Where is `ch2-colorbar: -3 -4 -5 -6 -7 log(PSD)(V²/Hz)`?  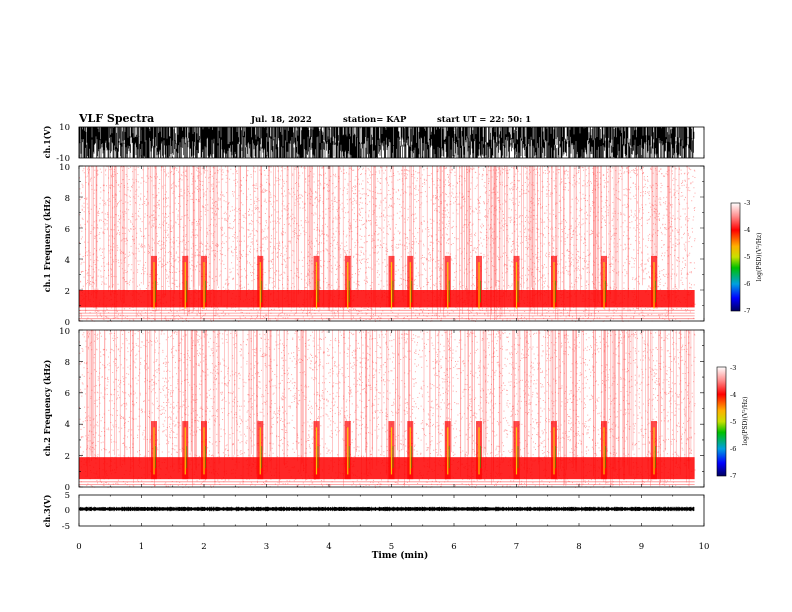 ch2-colorbar: -3 -4 -5 -6 -7 log(PSD)(V²/Hz) is located at coordinates (732, 422).